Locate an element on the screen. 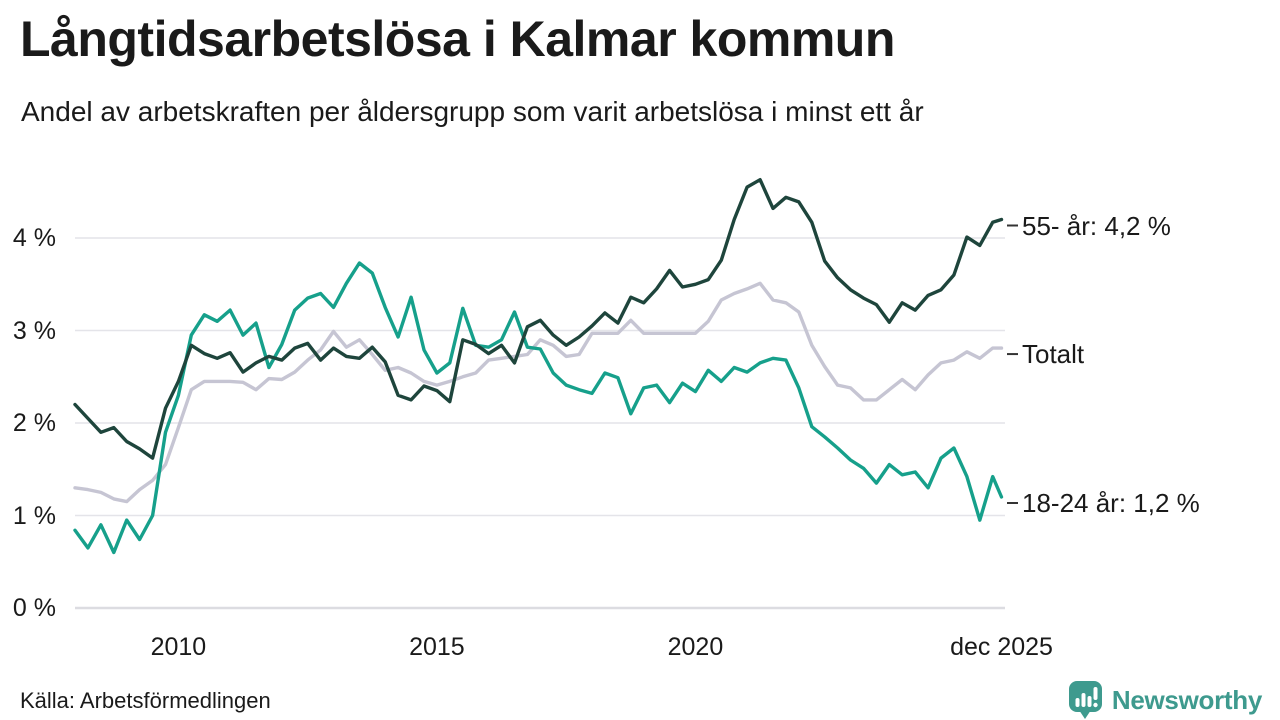 The width and height of the screenshot is (1280, 720). x-axis-tick-label: 2020 is located at coordinates (695, 647).